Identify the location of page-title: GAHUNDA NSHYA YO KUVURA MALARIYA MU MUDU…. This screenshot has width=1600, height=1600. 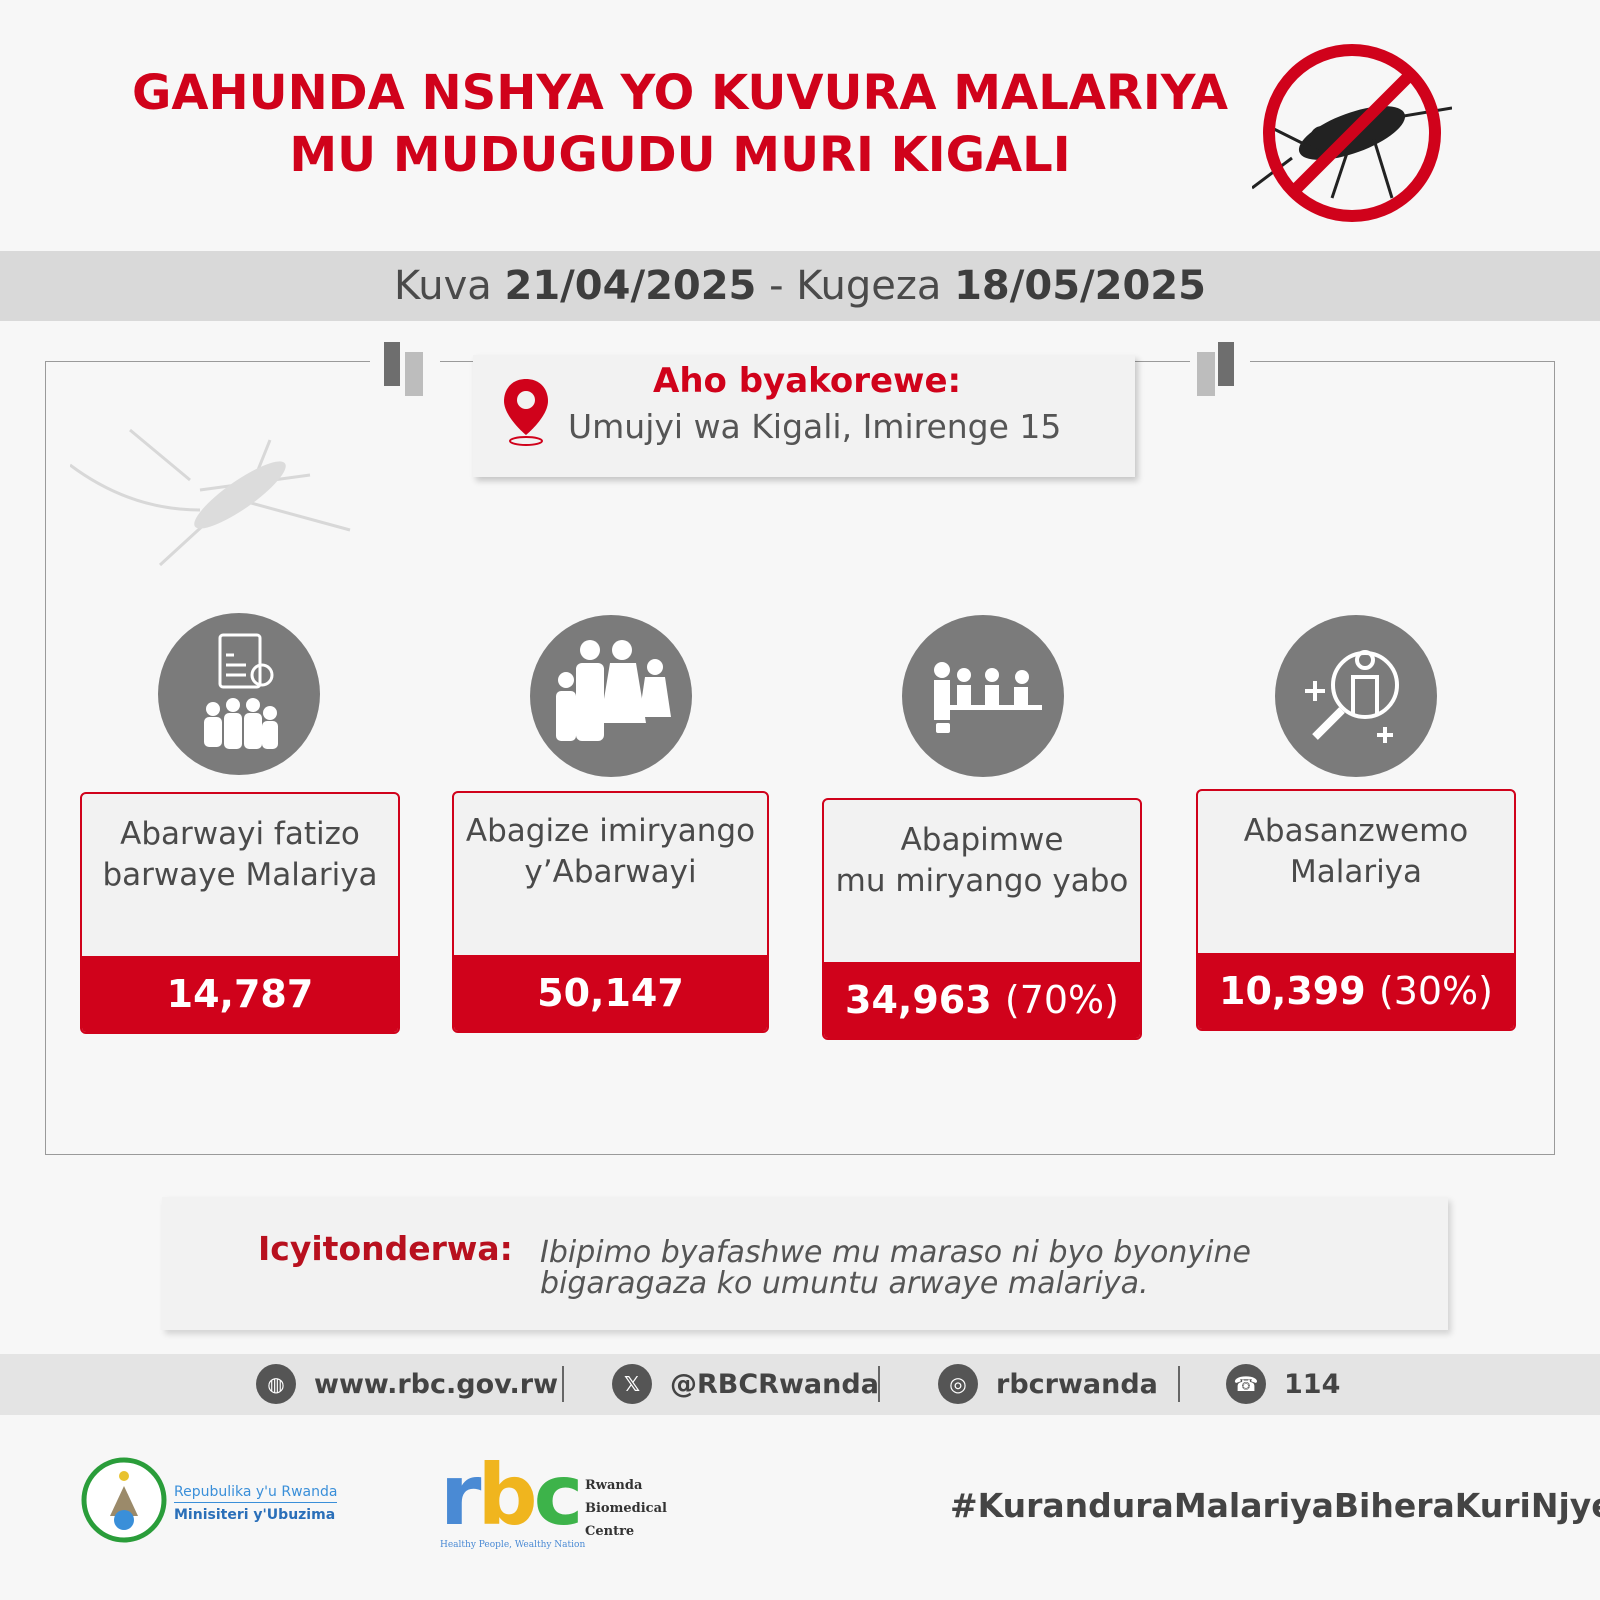
(680, 124).